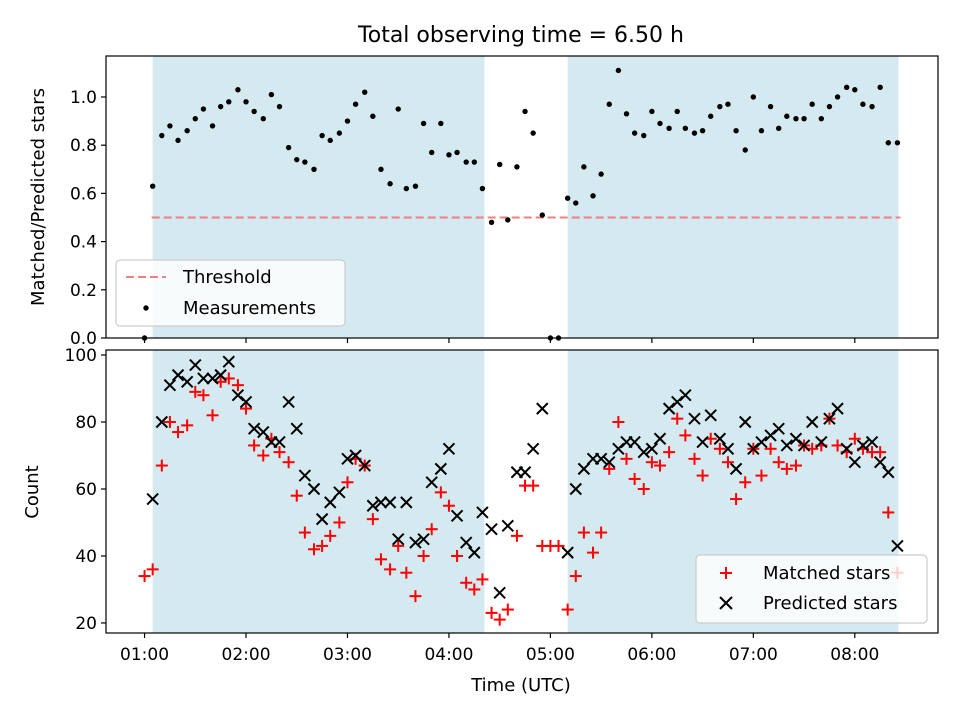 Image resolution: width=960 pixels, height=720 pixels. Describe the element at coordinates (854, 655) in the screenshot. I see `x-tick-label: 08:00` at that location.